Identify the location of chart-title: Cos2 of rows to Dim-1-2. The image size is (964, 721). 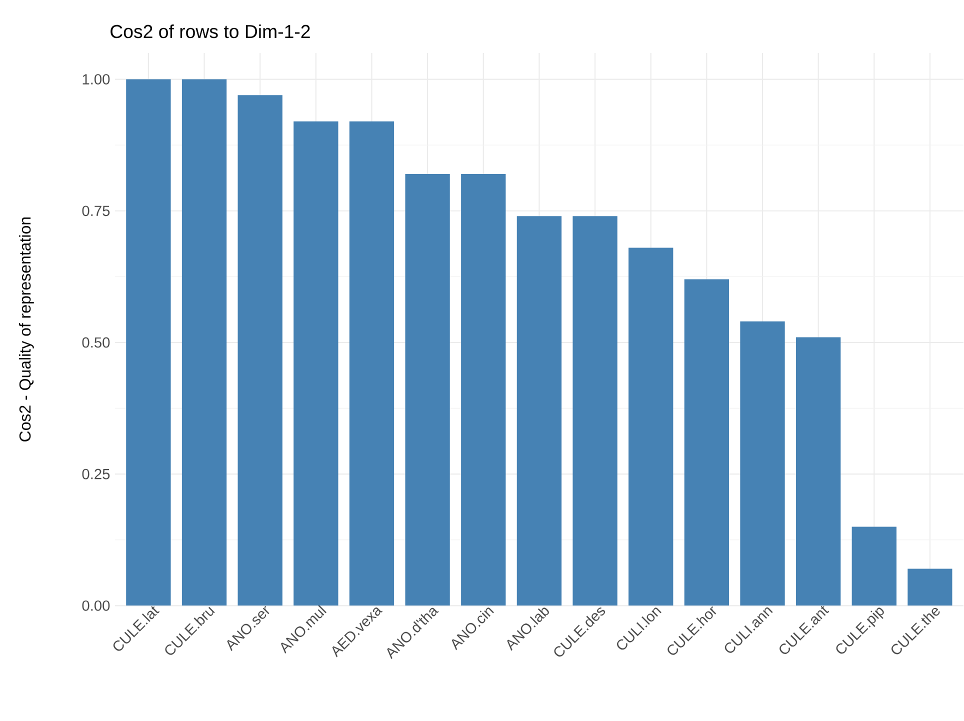
(210, 31).